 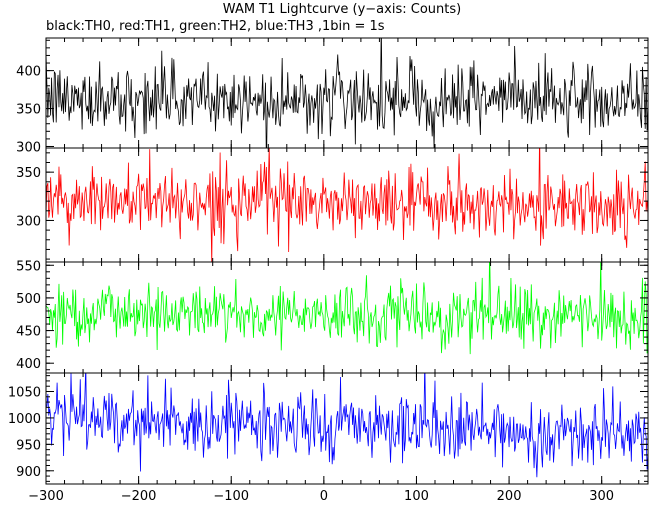 I want to click on x-tick-label: 300, so click(x=601, y=496).